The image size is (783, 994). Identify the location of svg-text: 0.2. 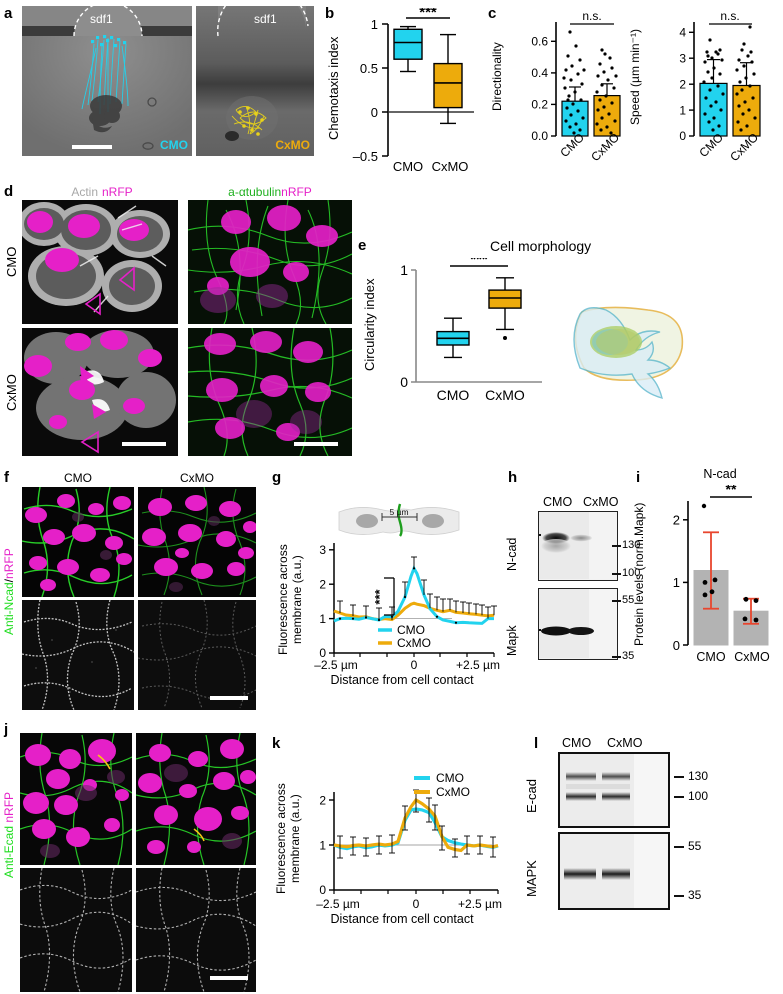
(539, 105).